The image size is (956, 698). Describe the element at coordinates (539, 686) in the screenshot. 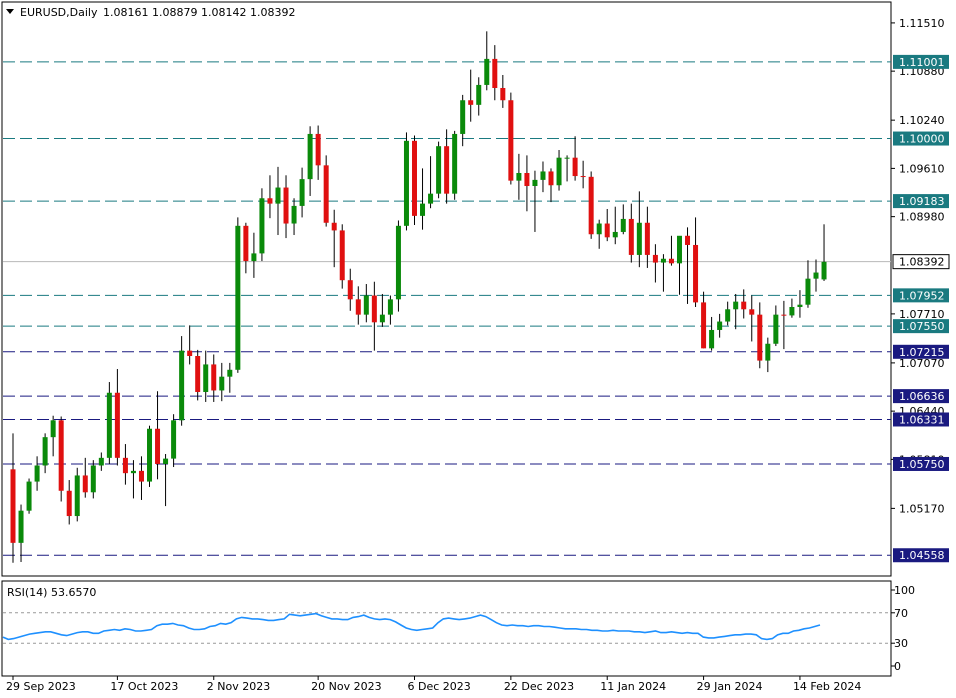

I see `x-tick-label: 22 Dec 2023` at that location.